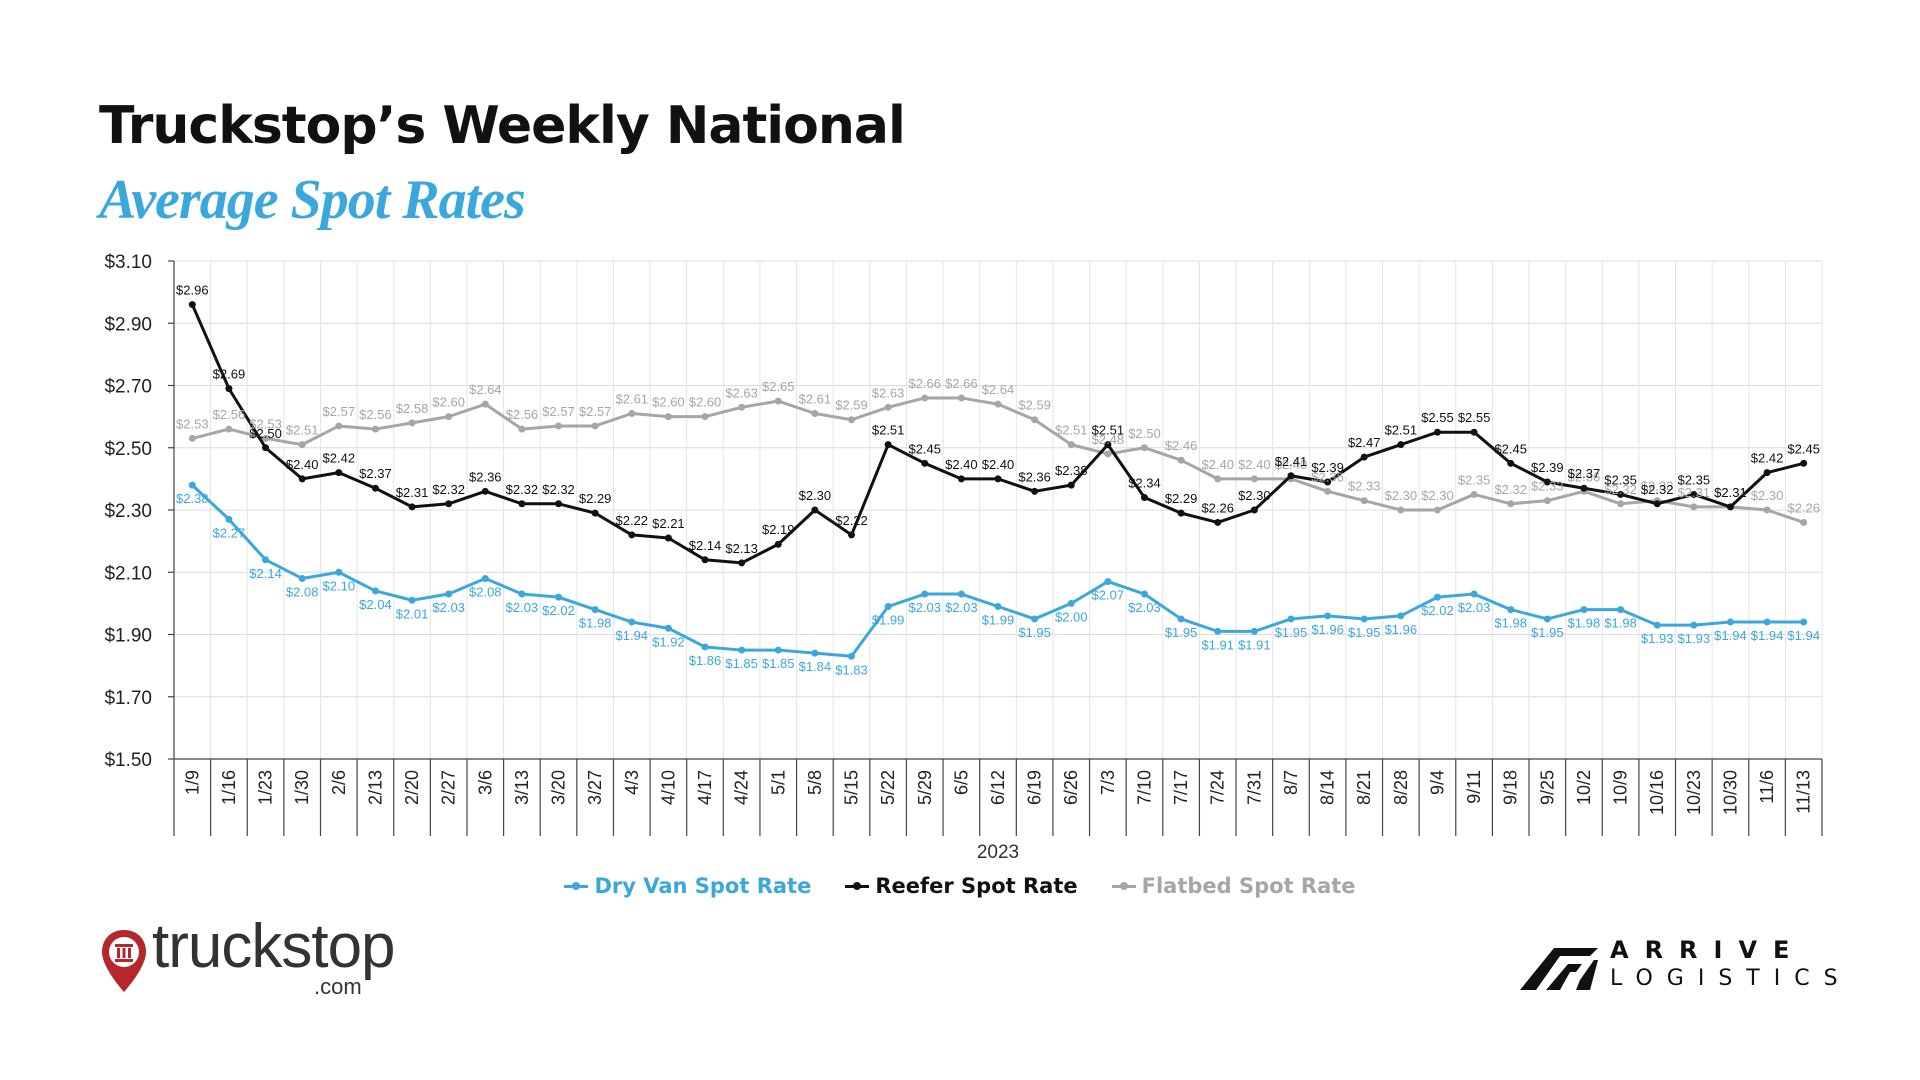 The width and height of the screenshot is (1920, 1080). What do you see at coordinates (778, 386) in the screenshot?
I see `data-label: $2.65` at bounding box center [778, 386].